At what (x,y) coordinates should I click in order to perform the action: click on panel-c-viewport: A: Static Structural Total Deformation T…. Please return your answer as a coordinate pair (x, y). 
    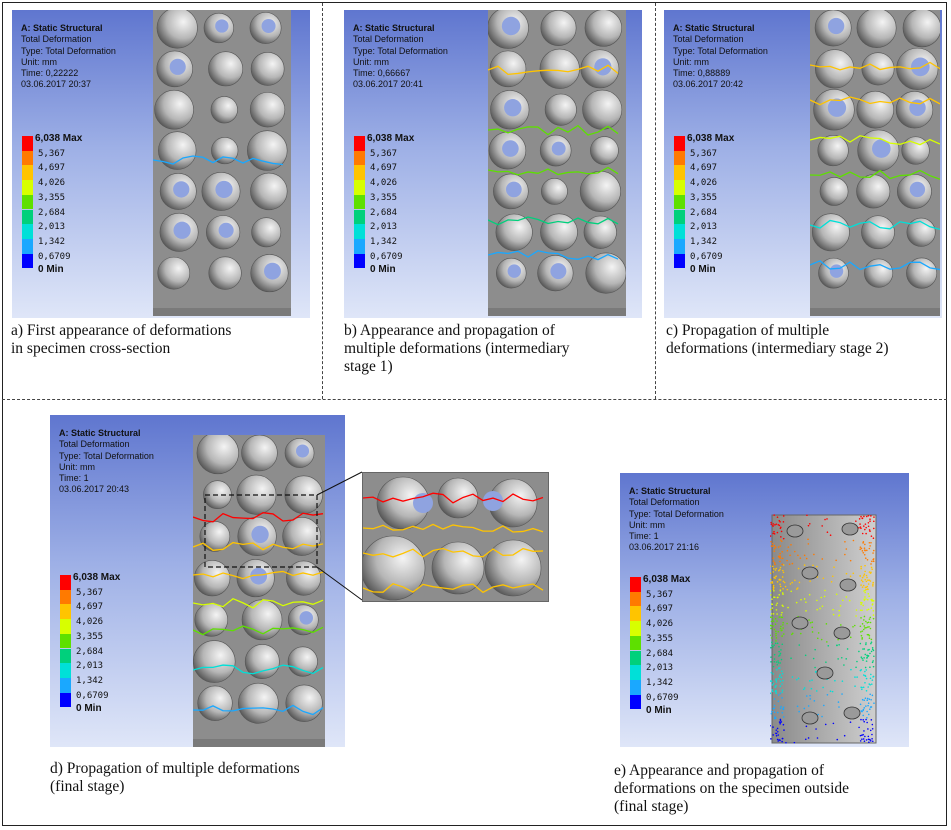
    Looking at the image, I should click on (803, 164).